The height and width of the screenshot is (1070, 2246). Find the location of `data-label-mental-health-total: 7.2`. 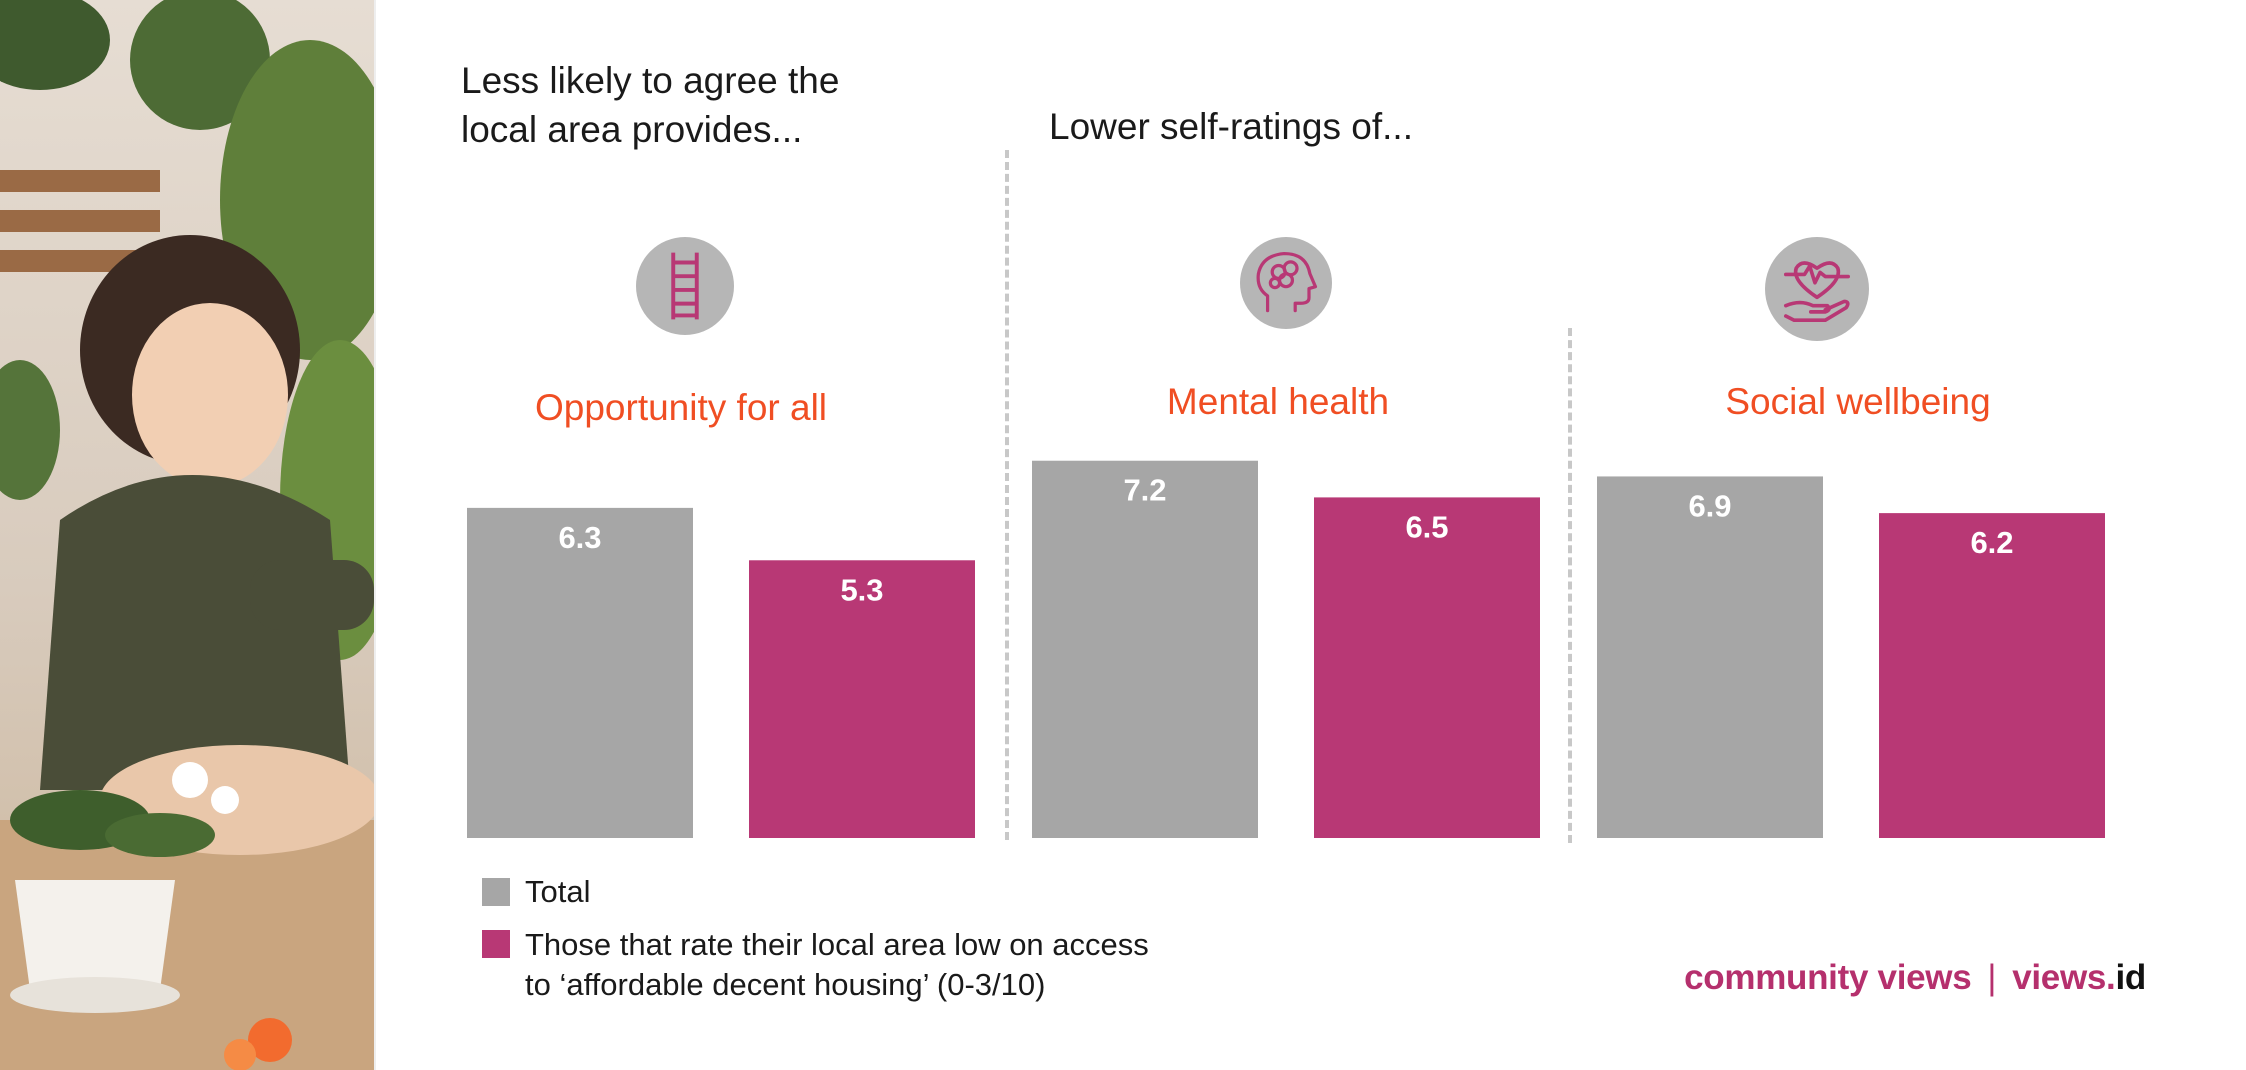

data-label-mental-health-total: 7.2 is located at coordinates (1144, 490).